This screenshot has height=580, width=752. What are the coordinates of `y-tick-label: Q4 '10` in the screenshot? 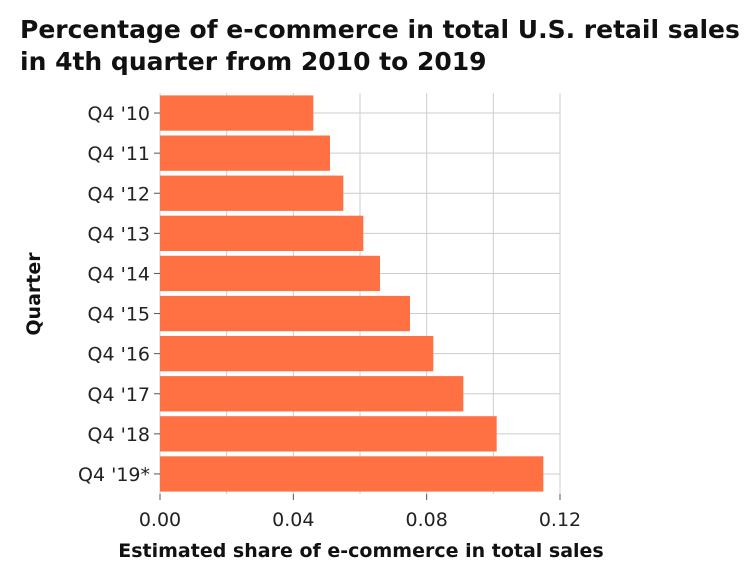 It's located at (119, 114).